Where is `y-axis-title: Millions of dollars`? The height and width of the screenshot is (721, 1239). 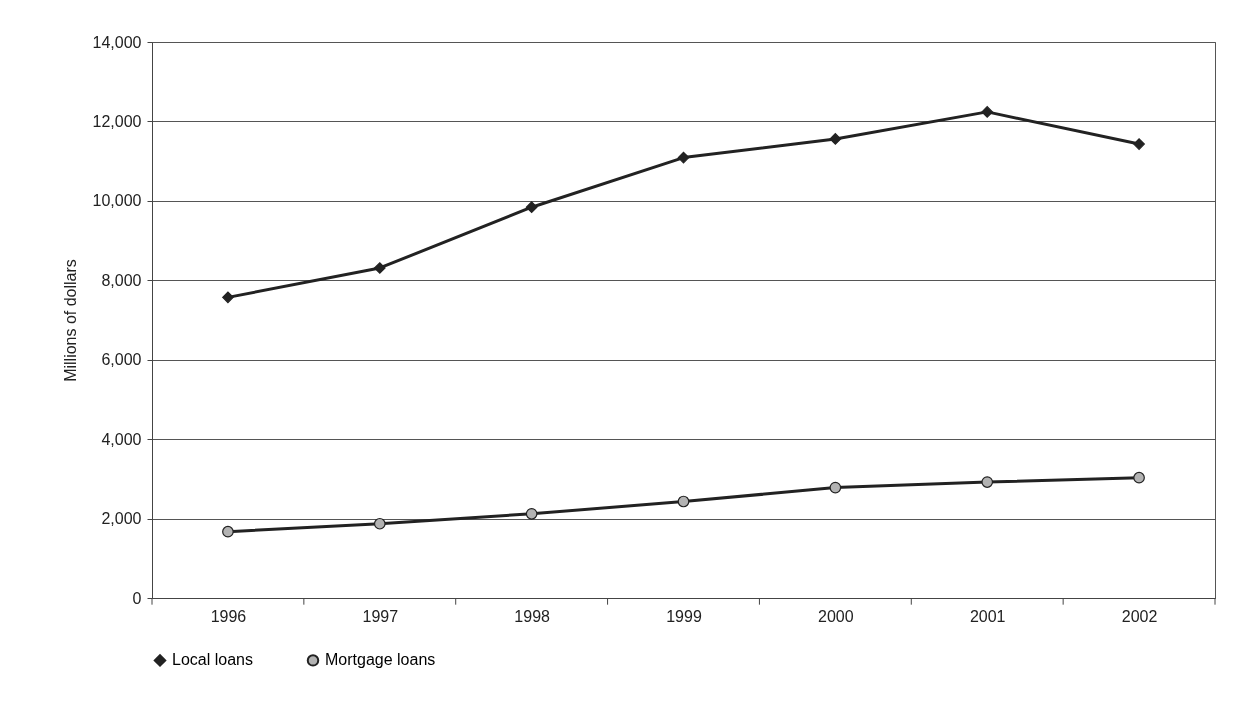
y-axis-title: Millions of dollars is located at coordinates (70, 320).